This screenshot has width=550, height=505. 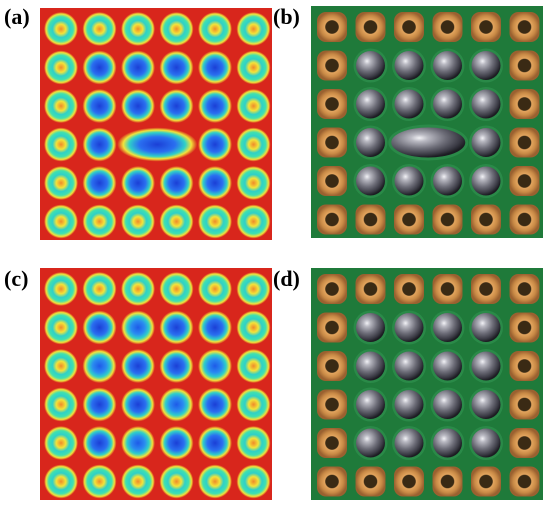 I want to click on panel-d-label: (d), so click(x=286, y=278).